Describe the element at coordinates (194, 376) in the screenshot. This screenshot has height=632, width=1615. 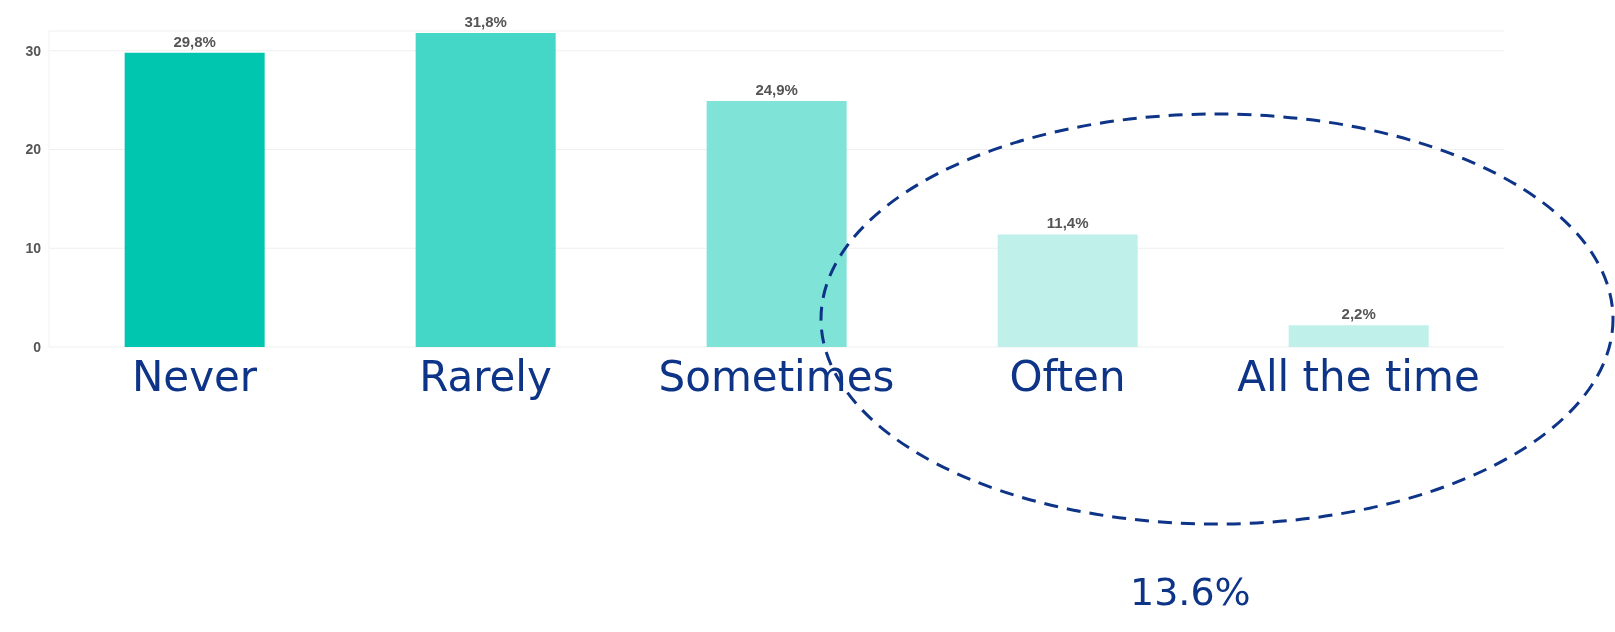
I see `x-tick-label: Never` at that location.